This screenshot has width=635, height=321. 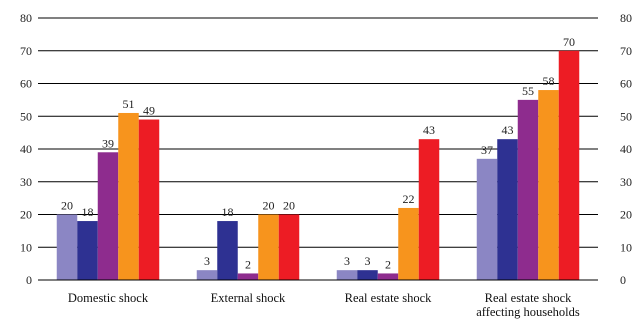 What do you see at coordinates (26, 18) in the screenshot?
I see `y-tick-label-left: 80` at bounding box center [26, 18].